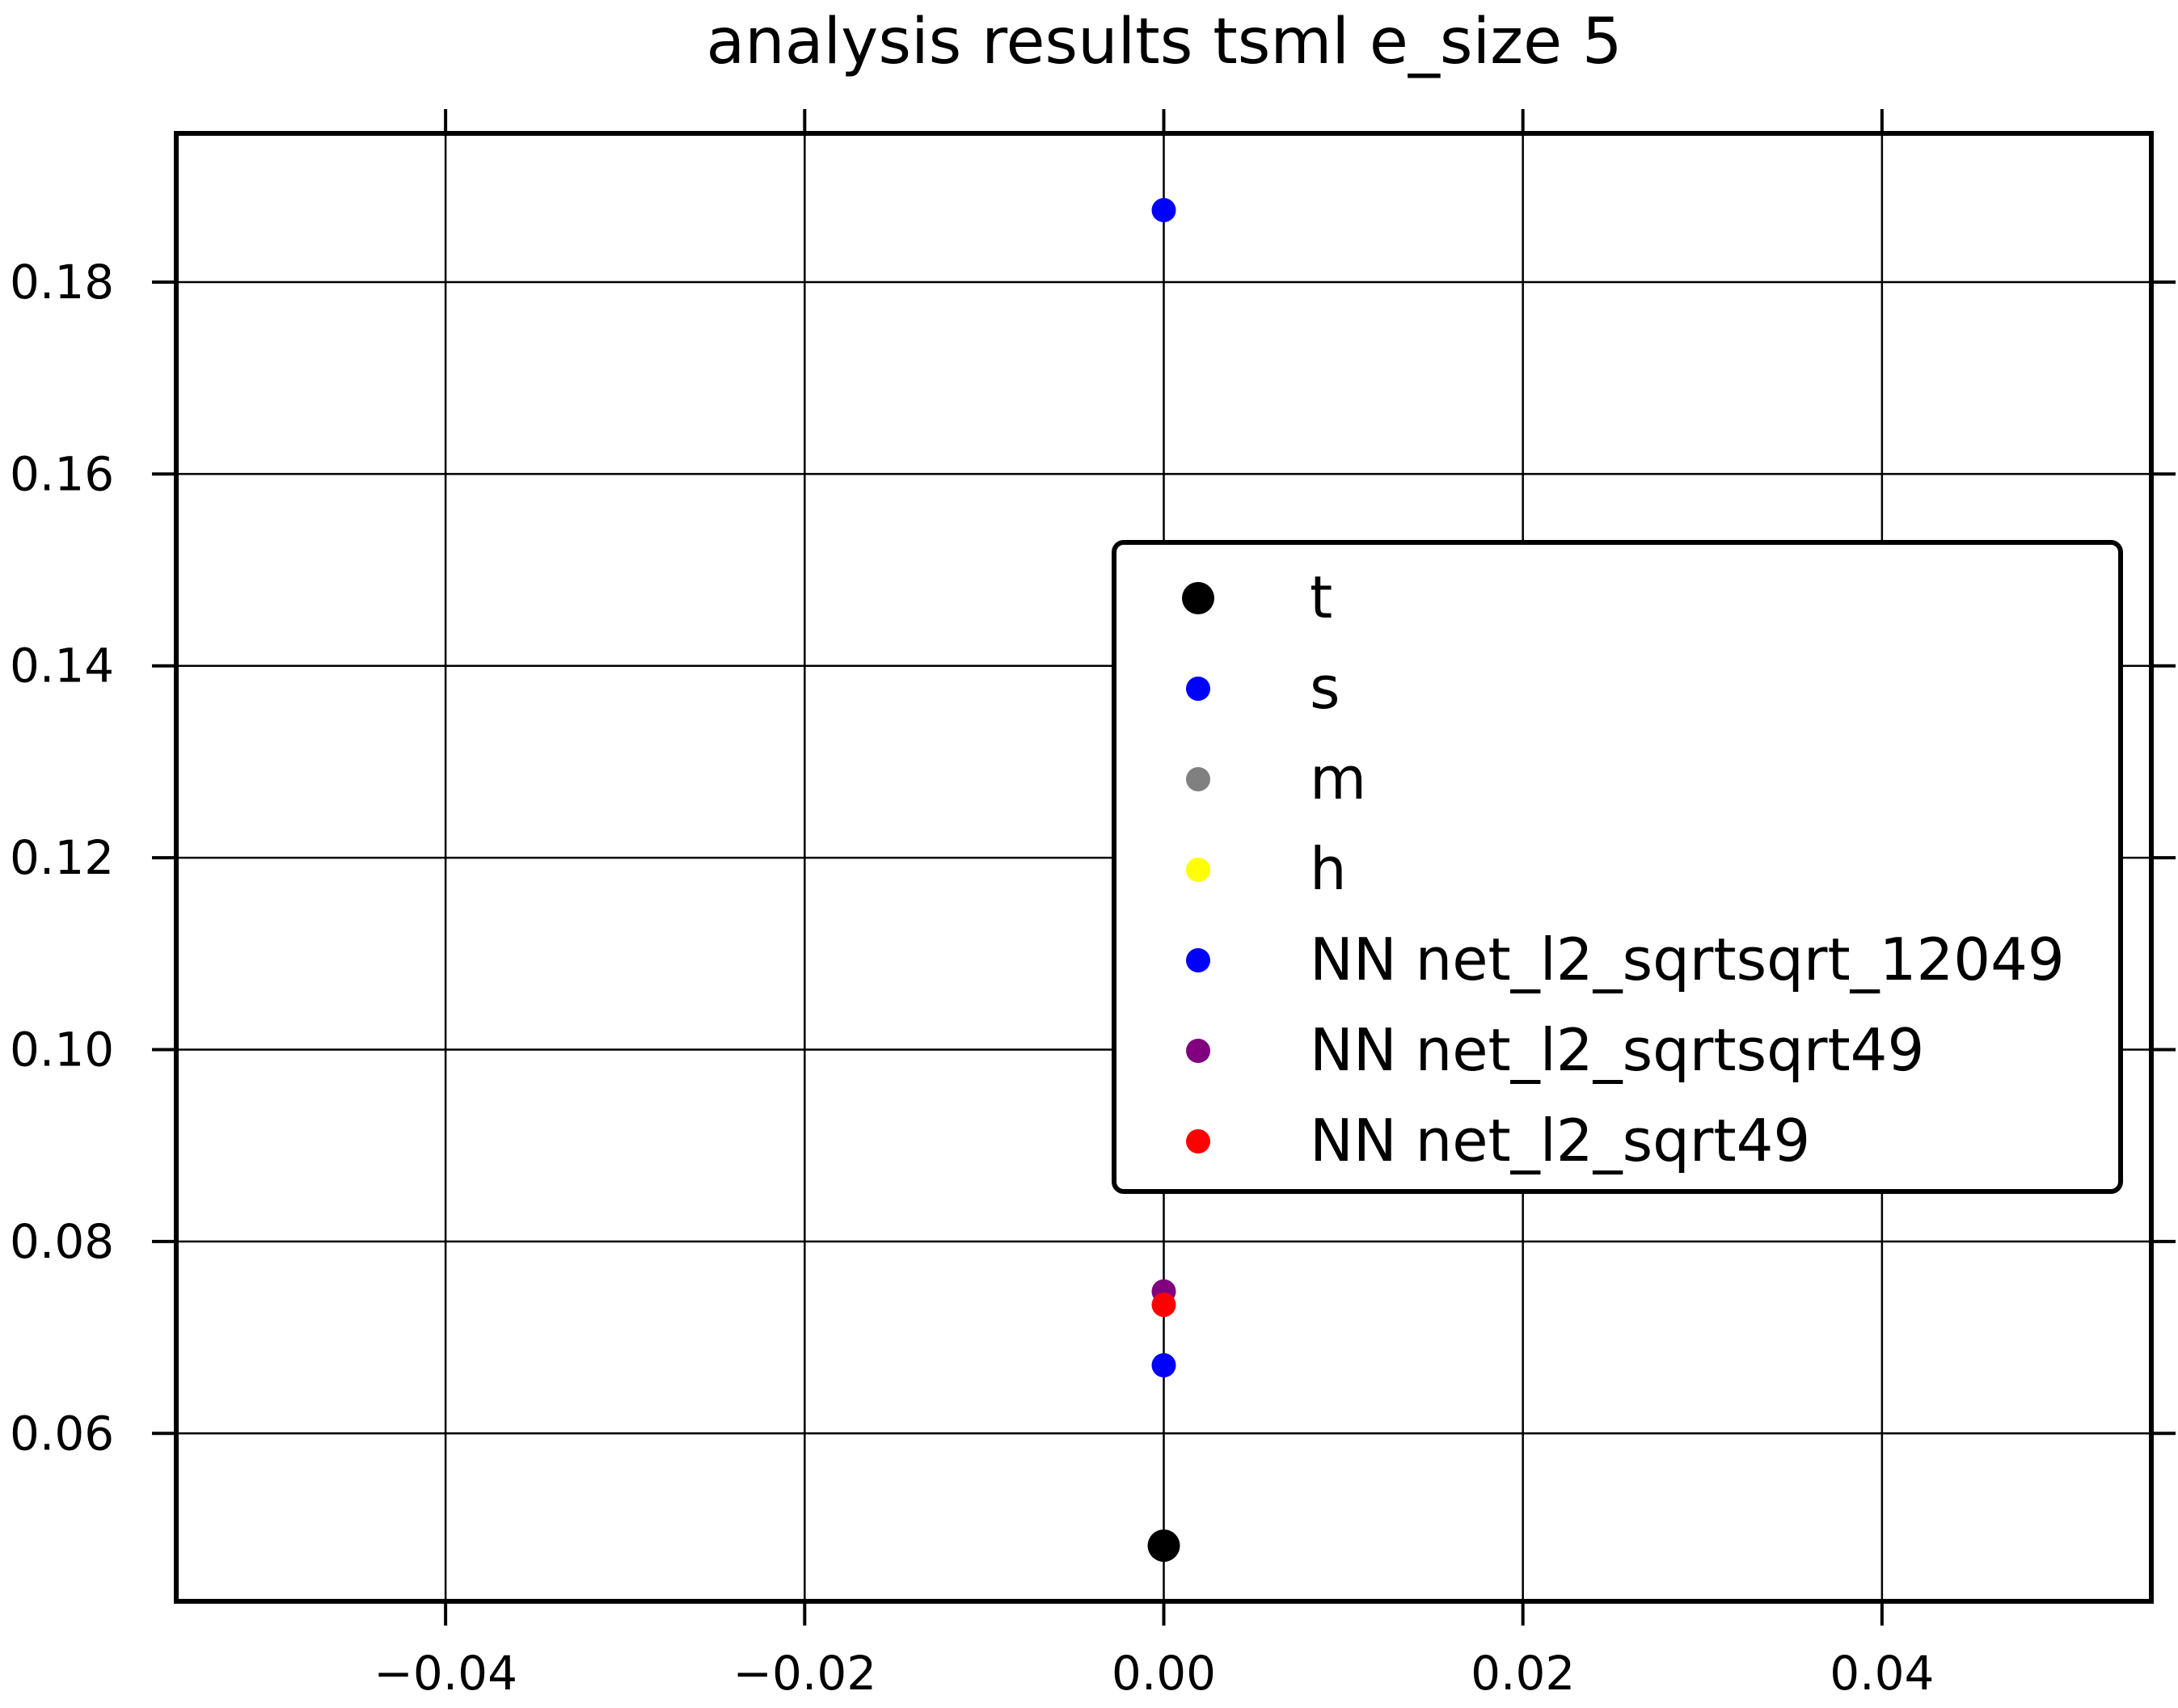 The width and height of the screenshot is (2178, 1708). Describe the element at coordinates (1325, 688) in the screenshot. I see `legend-label: s` at that location.